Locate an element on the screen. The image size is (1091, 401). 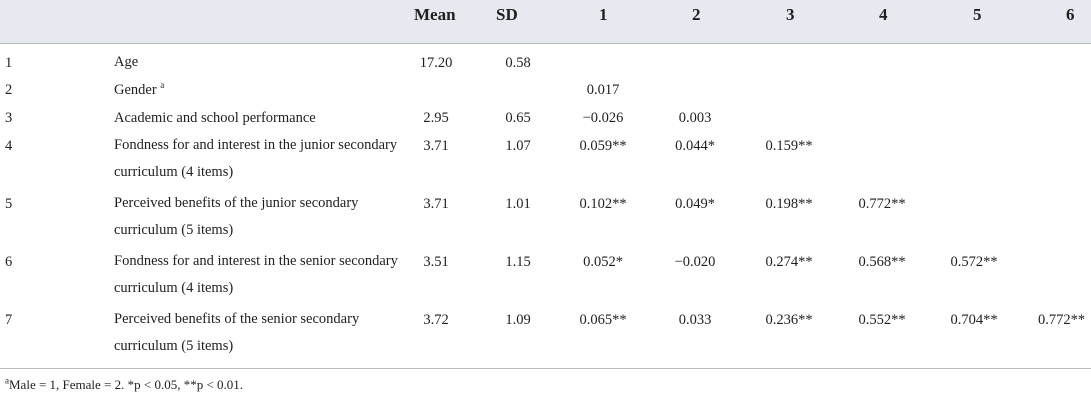
cell-c5: 0.704** is located at coordinates (974, 320).